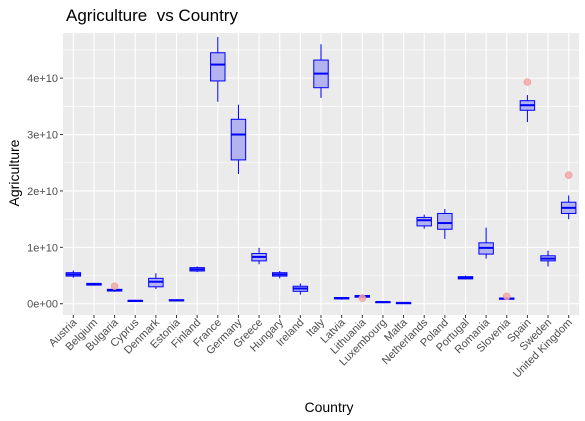  Describe the element at coordinates (42, 192) in the screenshot. I see `y-tick-label: 2e+10` at that location.